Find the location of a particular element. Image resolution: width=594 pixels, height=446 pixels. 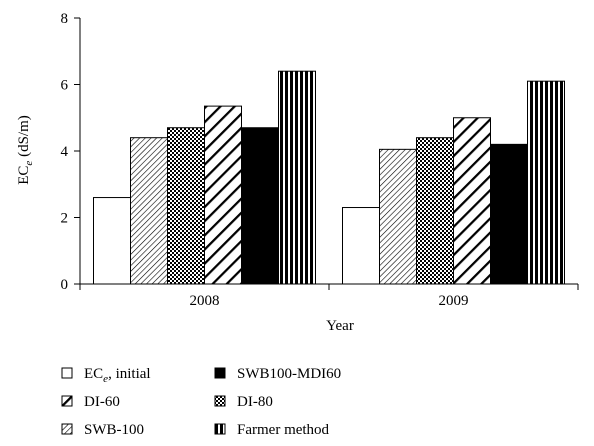

legend-item: DI-80 is located at coordinates (243, 402).